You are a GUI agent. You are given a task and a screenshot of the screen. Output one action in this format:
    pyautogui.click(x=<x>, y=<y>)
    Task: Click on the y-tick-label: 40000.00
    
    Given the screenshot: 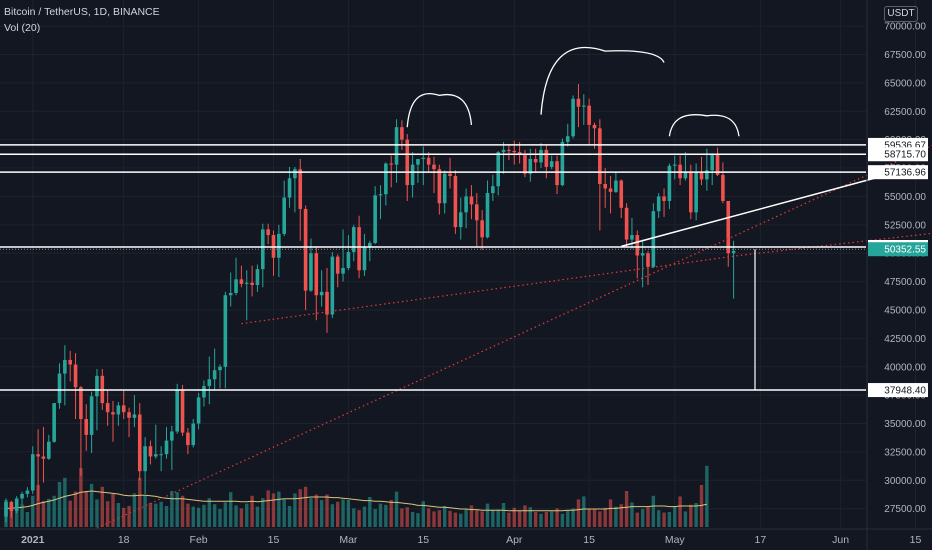 What is the action you would take?
    pyautogui.click(x=905, y=367)
    